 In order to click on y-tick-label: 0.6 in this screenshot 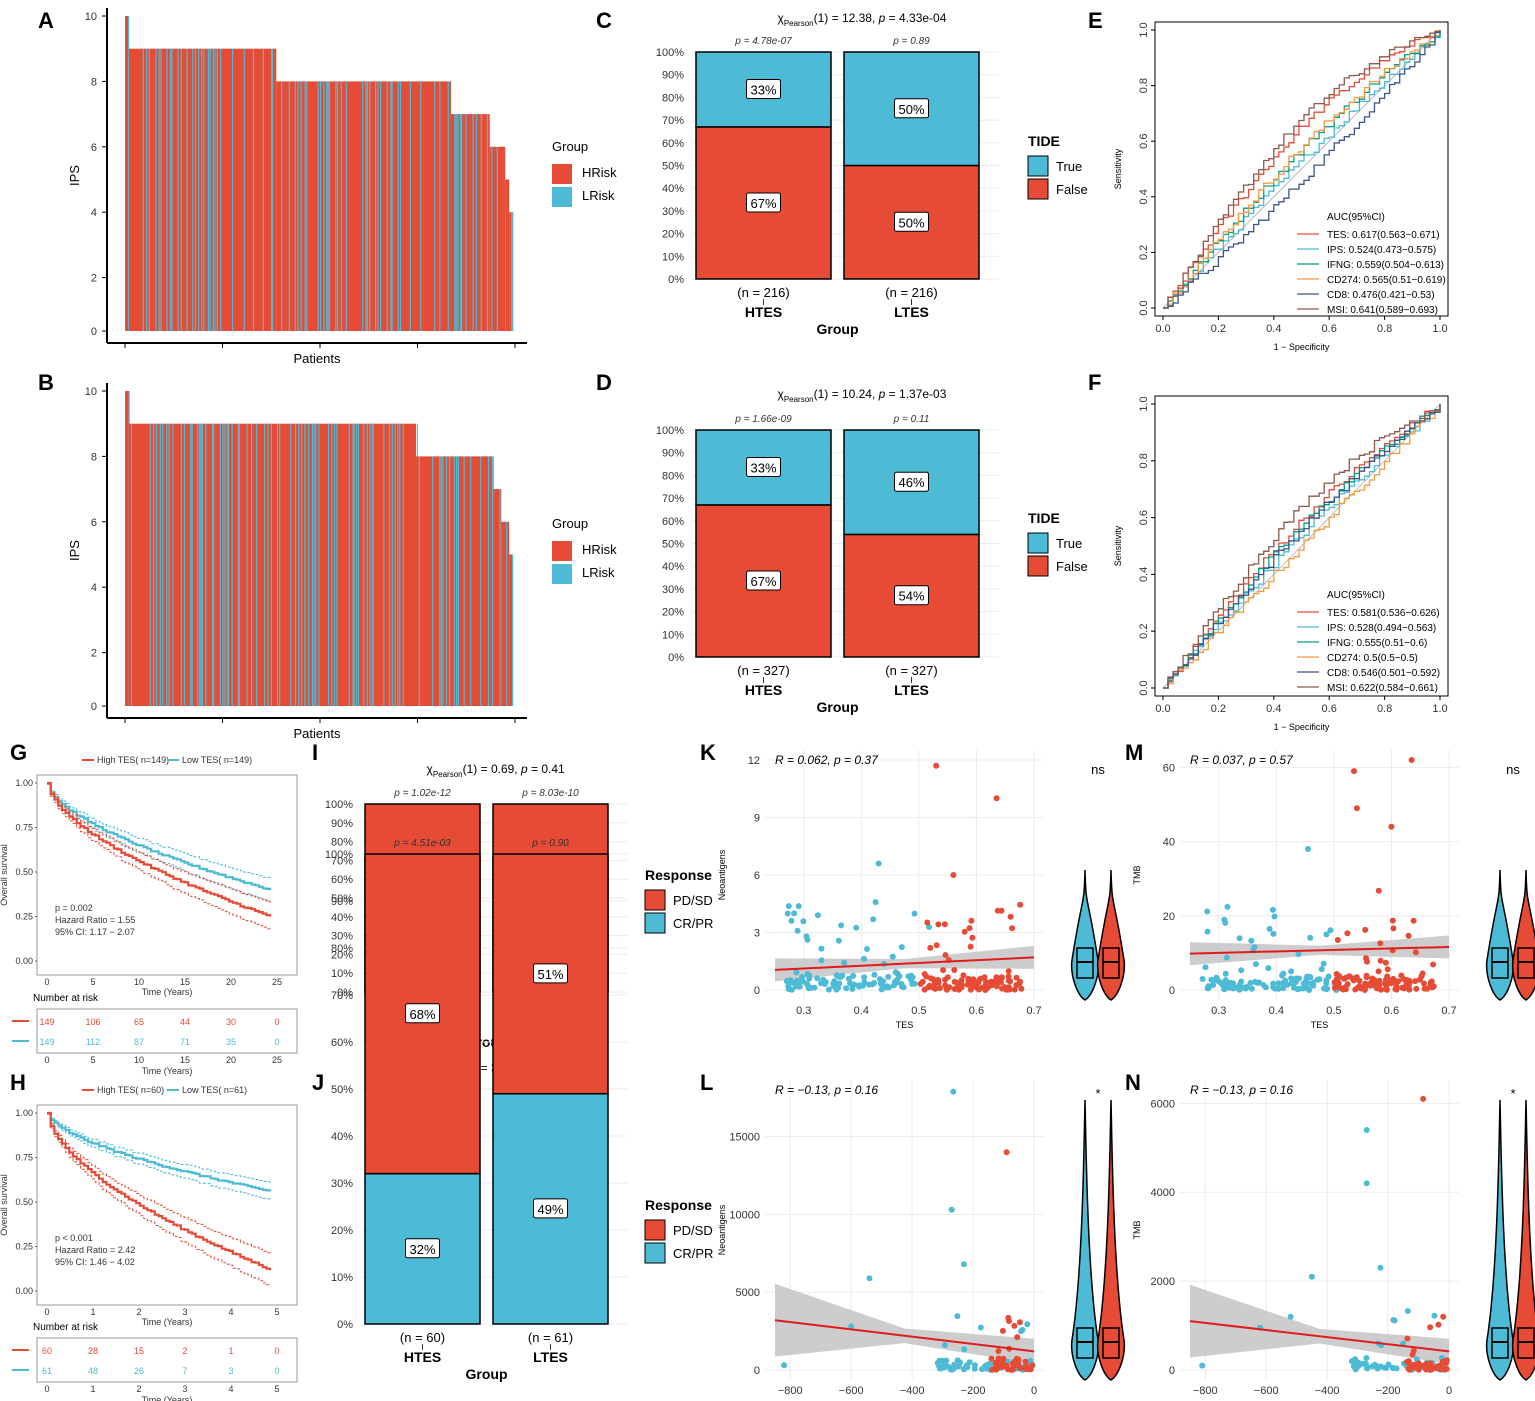, I will do `click(1144, 517)`.